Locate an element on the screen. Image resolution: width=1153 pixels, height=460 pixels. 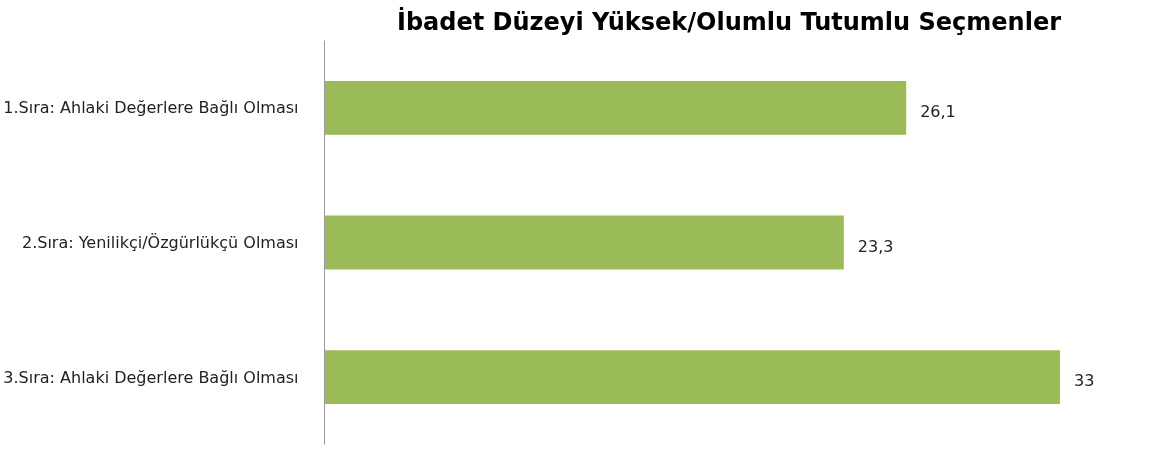
data-label: 23,3 is located at coordinates (875, 246).